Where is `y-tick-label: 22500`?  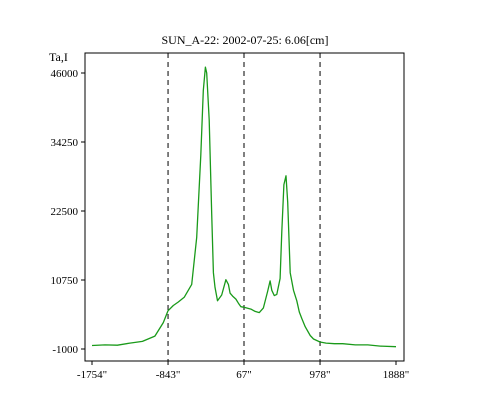
y-tick-label: 22500 is located at coordinates (65, 212).